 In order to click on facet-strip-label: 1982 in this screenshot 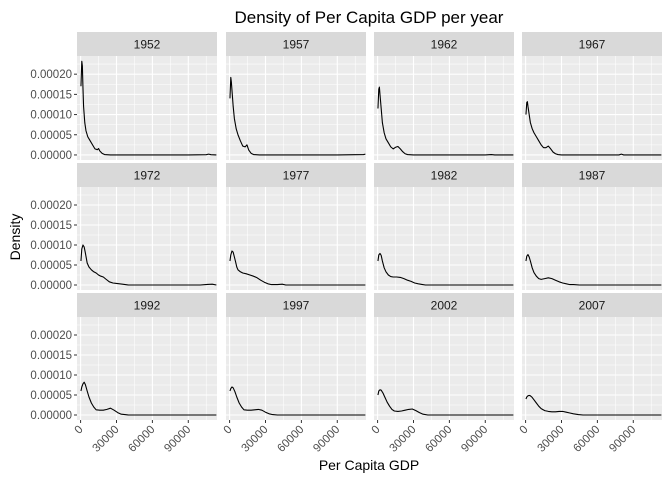, I will do `click(444, 176)`.